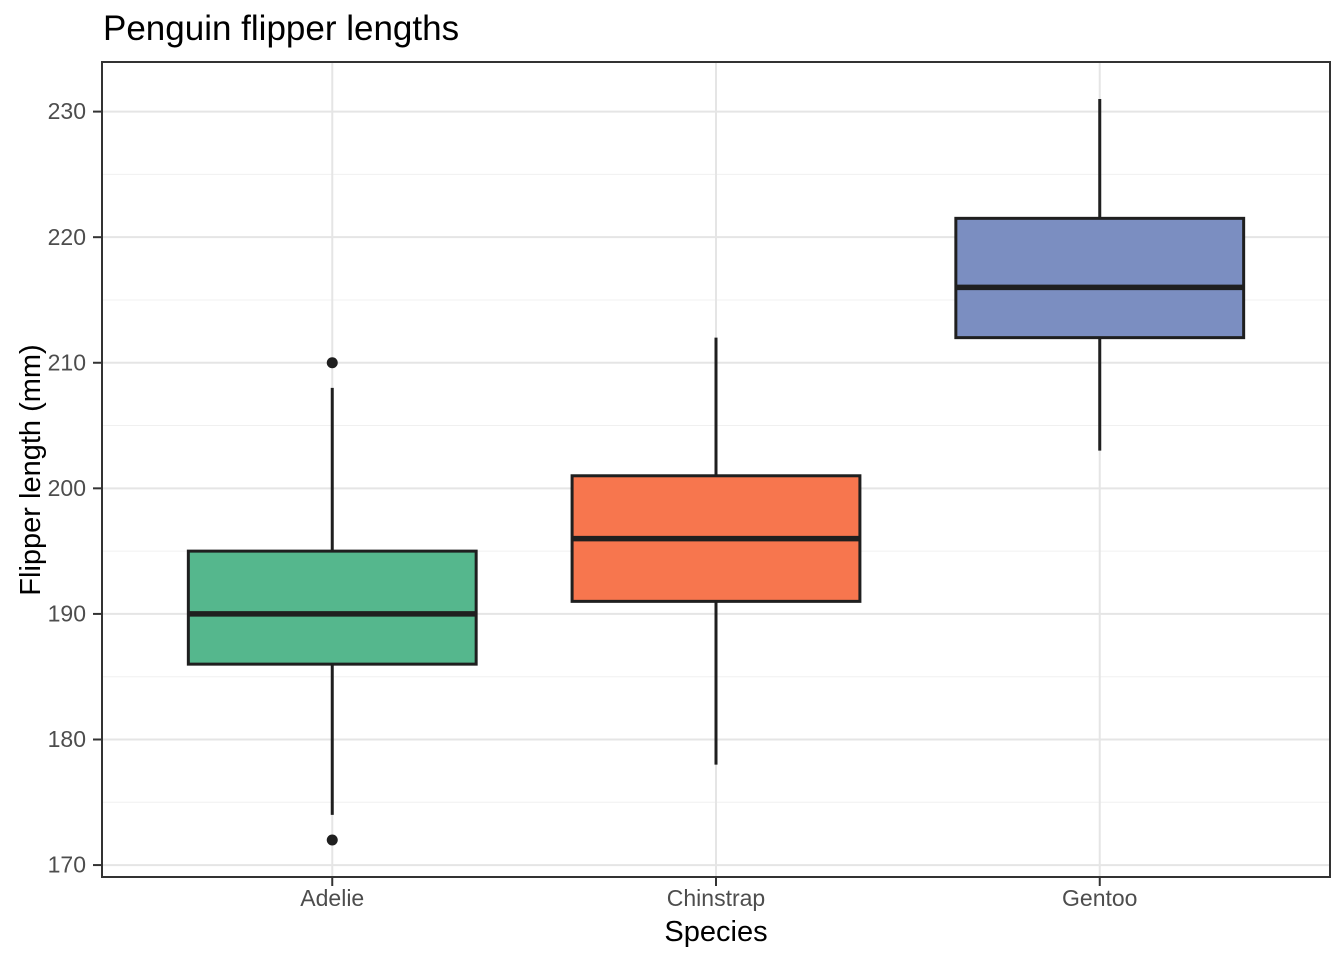  What do you see at coordinates (31, 469) in the screenshot?
I see `y-axis-title: Flipper length (mm)` at bounding box center [31, 469].